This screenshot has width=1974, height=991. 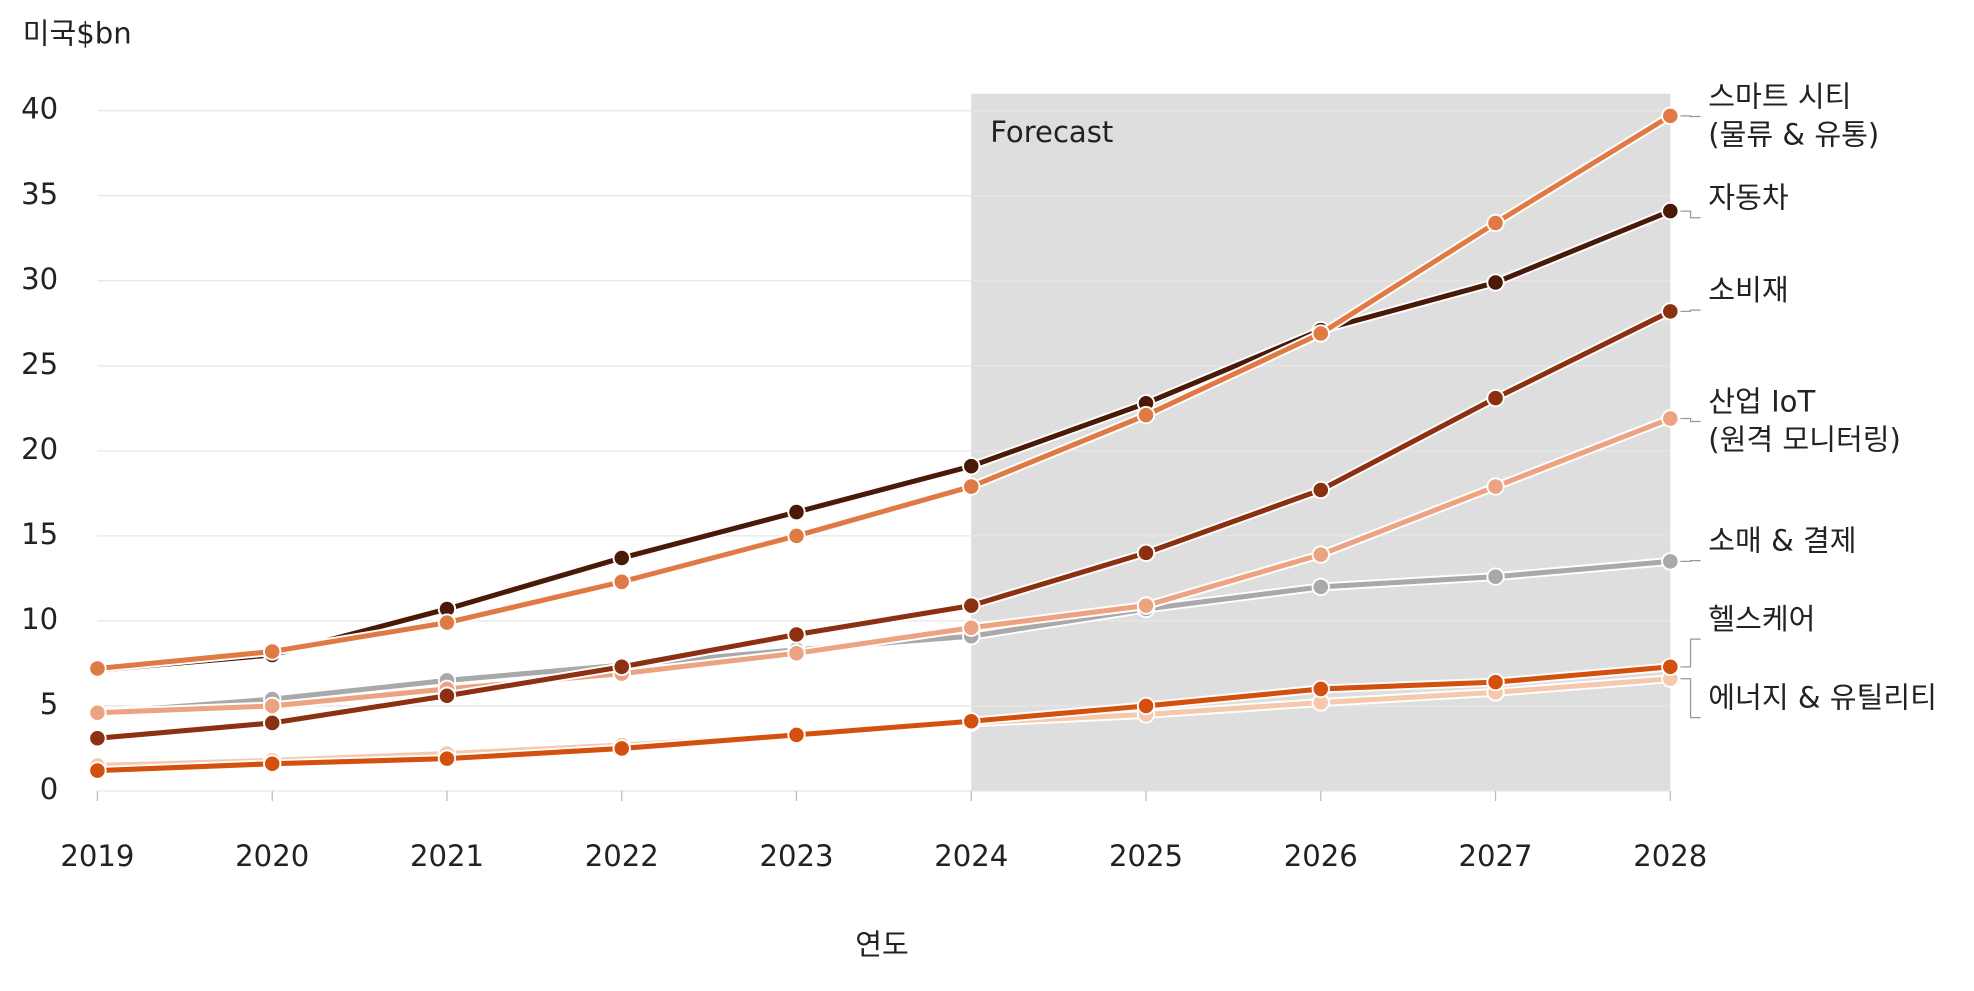 What do you see at coordinates (39, 109) in the screenshot?
I see `y-tick-label: 40` at bounding box center [39, 109].